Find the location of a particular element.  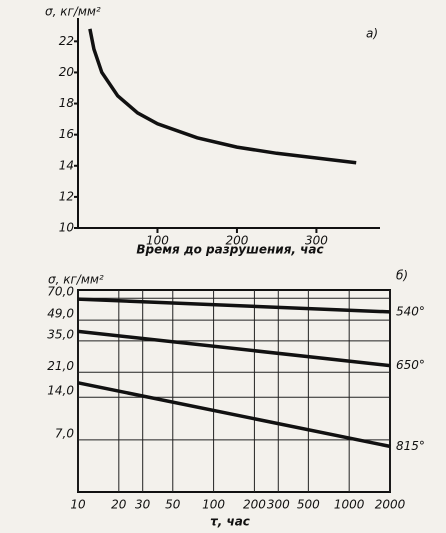

x-tick-label: 30 is located at coordinates (143, 505).